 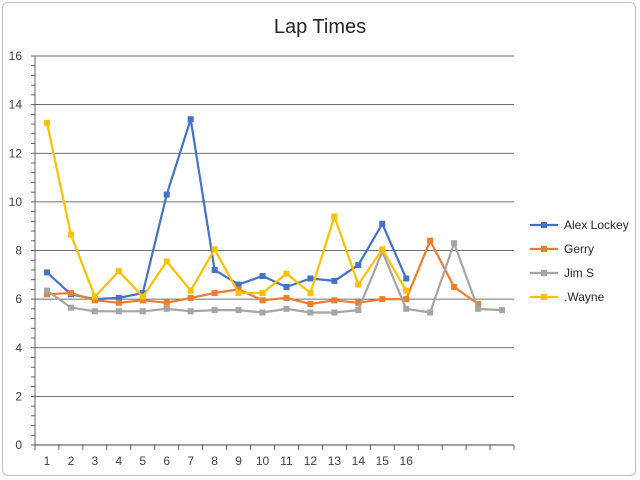 What do you see at coordinates (238, 461) in the screenshot?
I see `x-tick-label-9: 9` at bounding box center [238, 461].